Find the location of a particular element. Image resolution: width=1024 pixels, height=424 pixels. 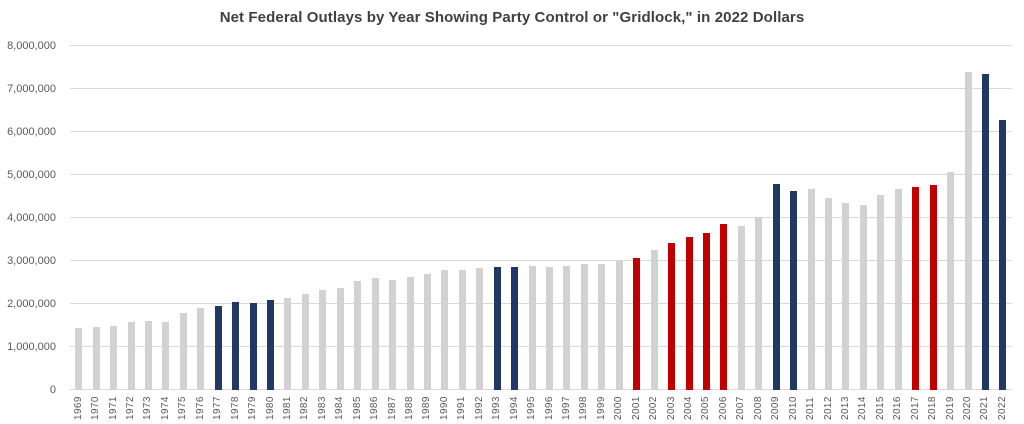

year-column-2014: 2014 is located at coordinates (863, 235).